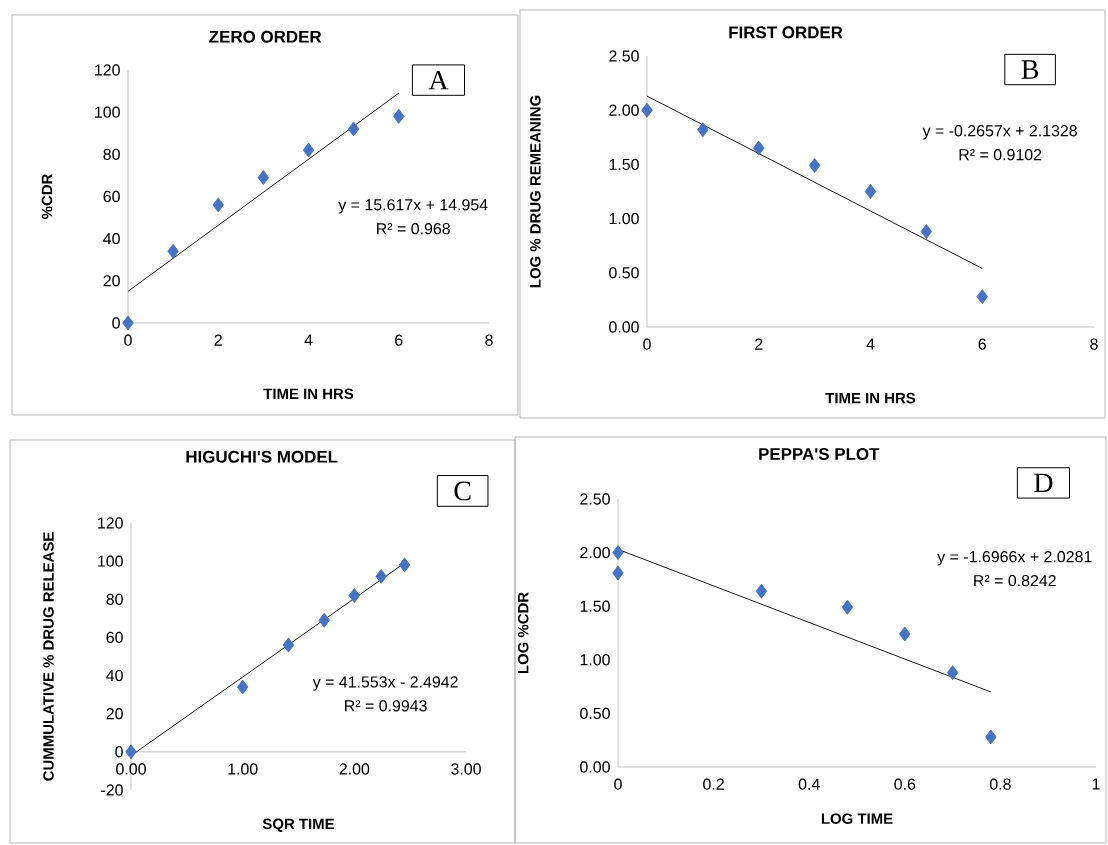 This screenshot has width=1108, height=845. Describe the element at coordinates (1015, 580) in the screenshot. I see `annotation: R² = 0.8242` at that location.